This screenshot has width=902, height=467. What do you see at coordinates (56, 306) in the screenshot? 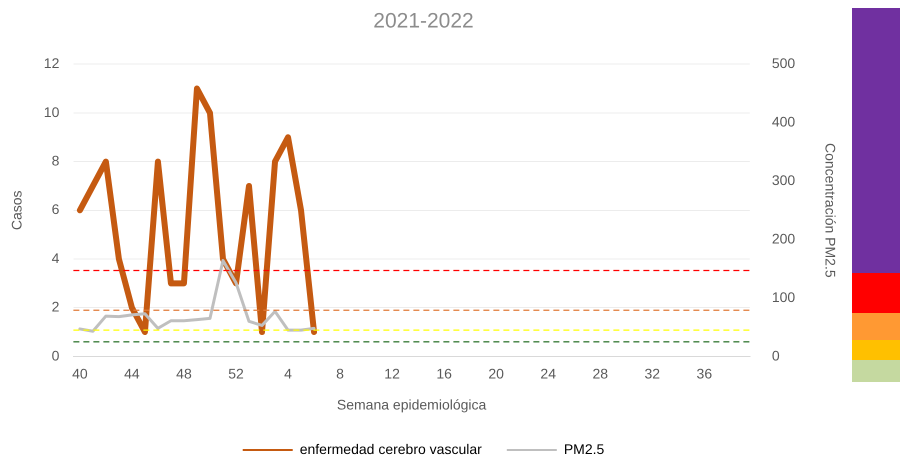
I see `y-tick-label: 2` at bounding box center [56, 306].